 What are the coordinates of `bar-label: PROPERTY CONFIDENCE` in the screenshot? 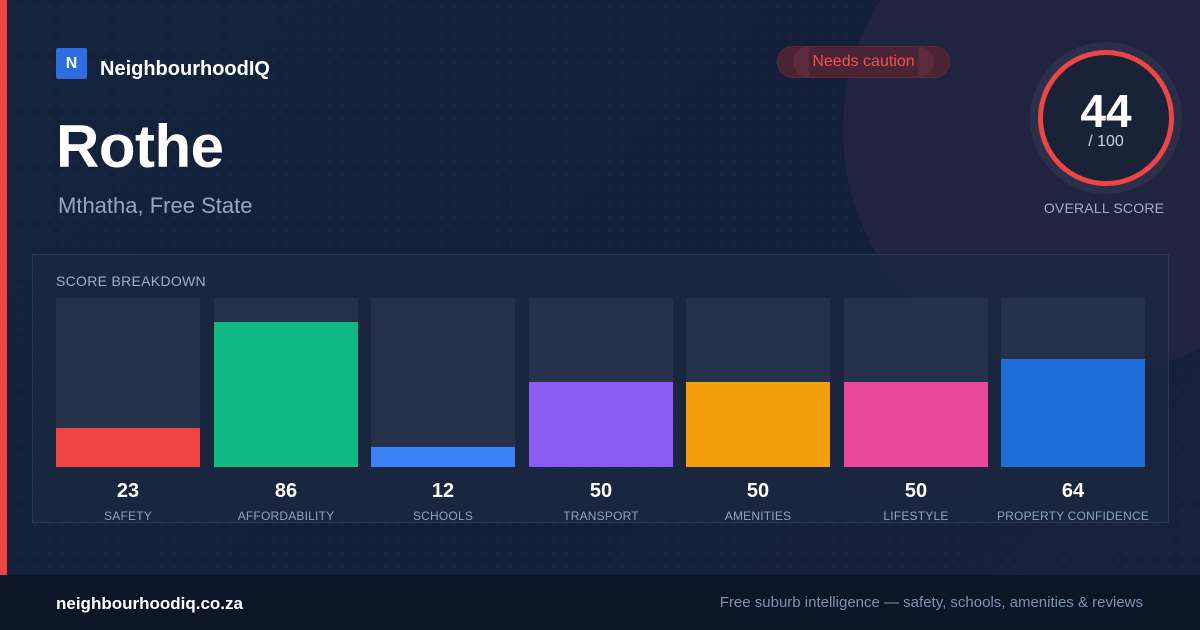 It's located at (1073, 516).